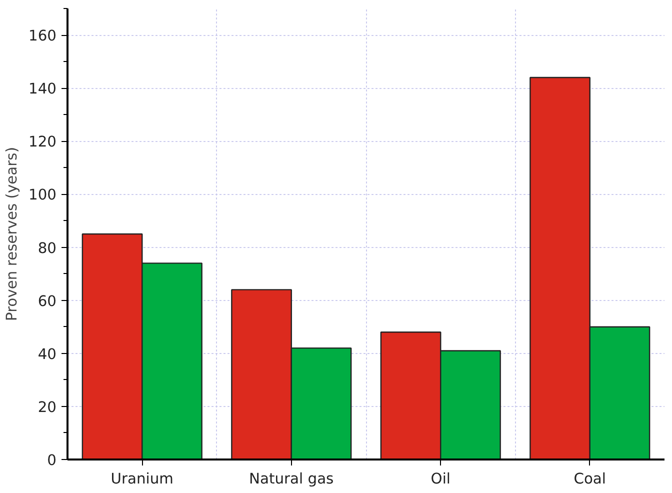  What do you see at coordinates (291, 479) in the screenshot?
I see `x-tick-label: Natural gas` at bounding box center [291, 479].